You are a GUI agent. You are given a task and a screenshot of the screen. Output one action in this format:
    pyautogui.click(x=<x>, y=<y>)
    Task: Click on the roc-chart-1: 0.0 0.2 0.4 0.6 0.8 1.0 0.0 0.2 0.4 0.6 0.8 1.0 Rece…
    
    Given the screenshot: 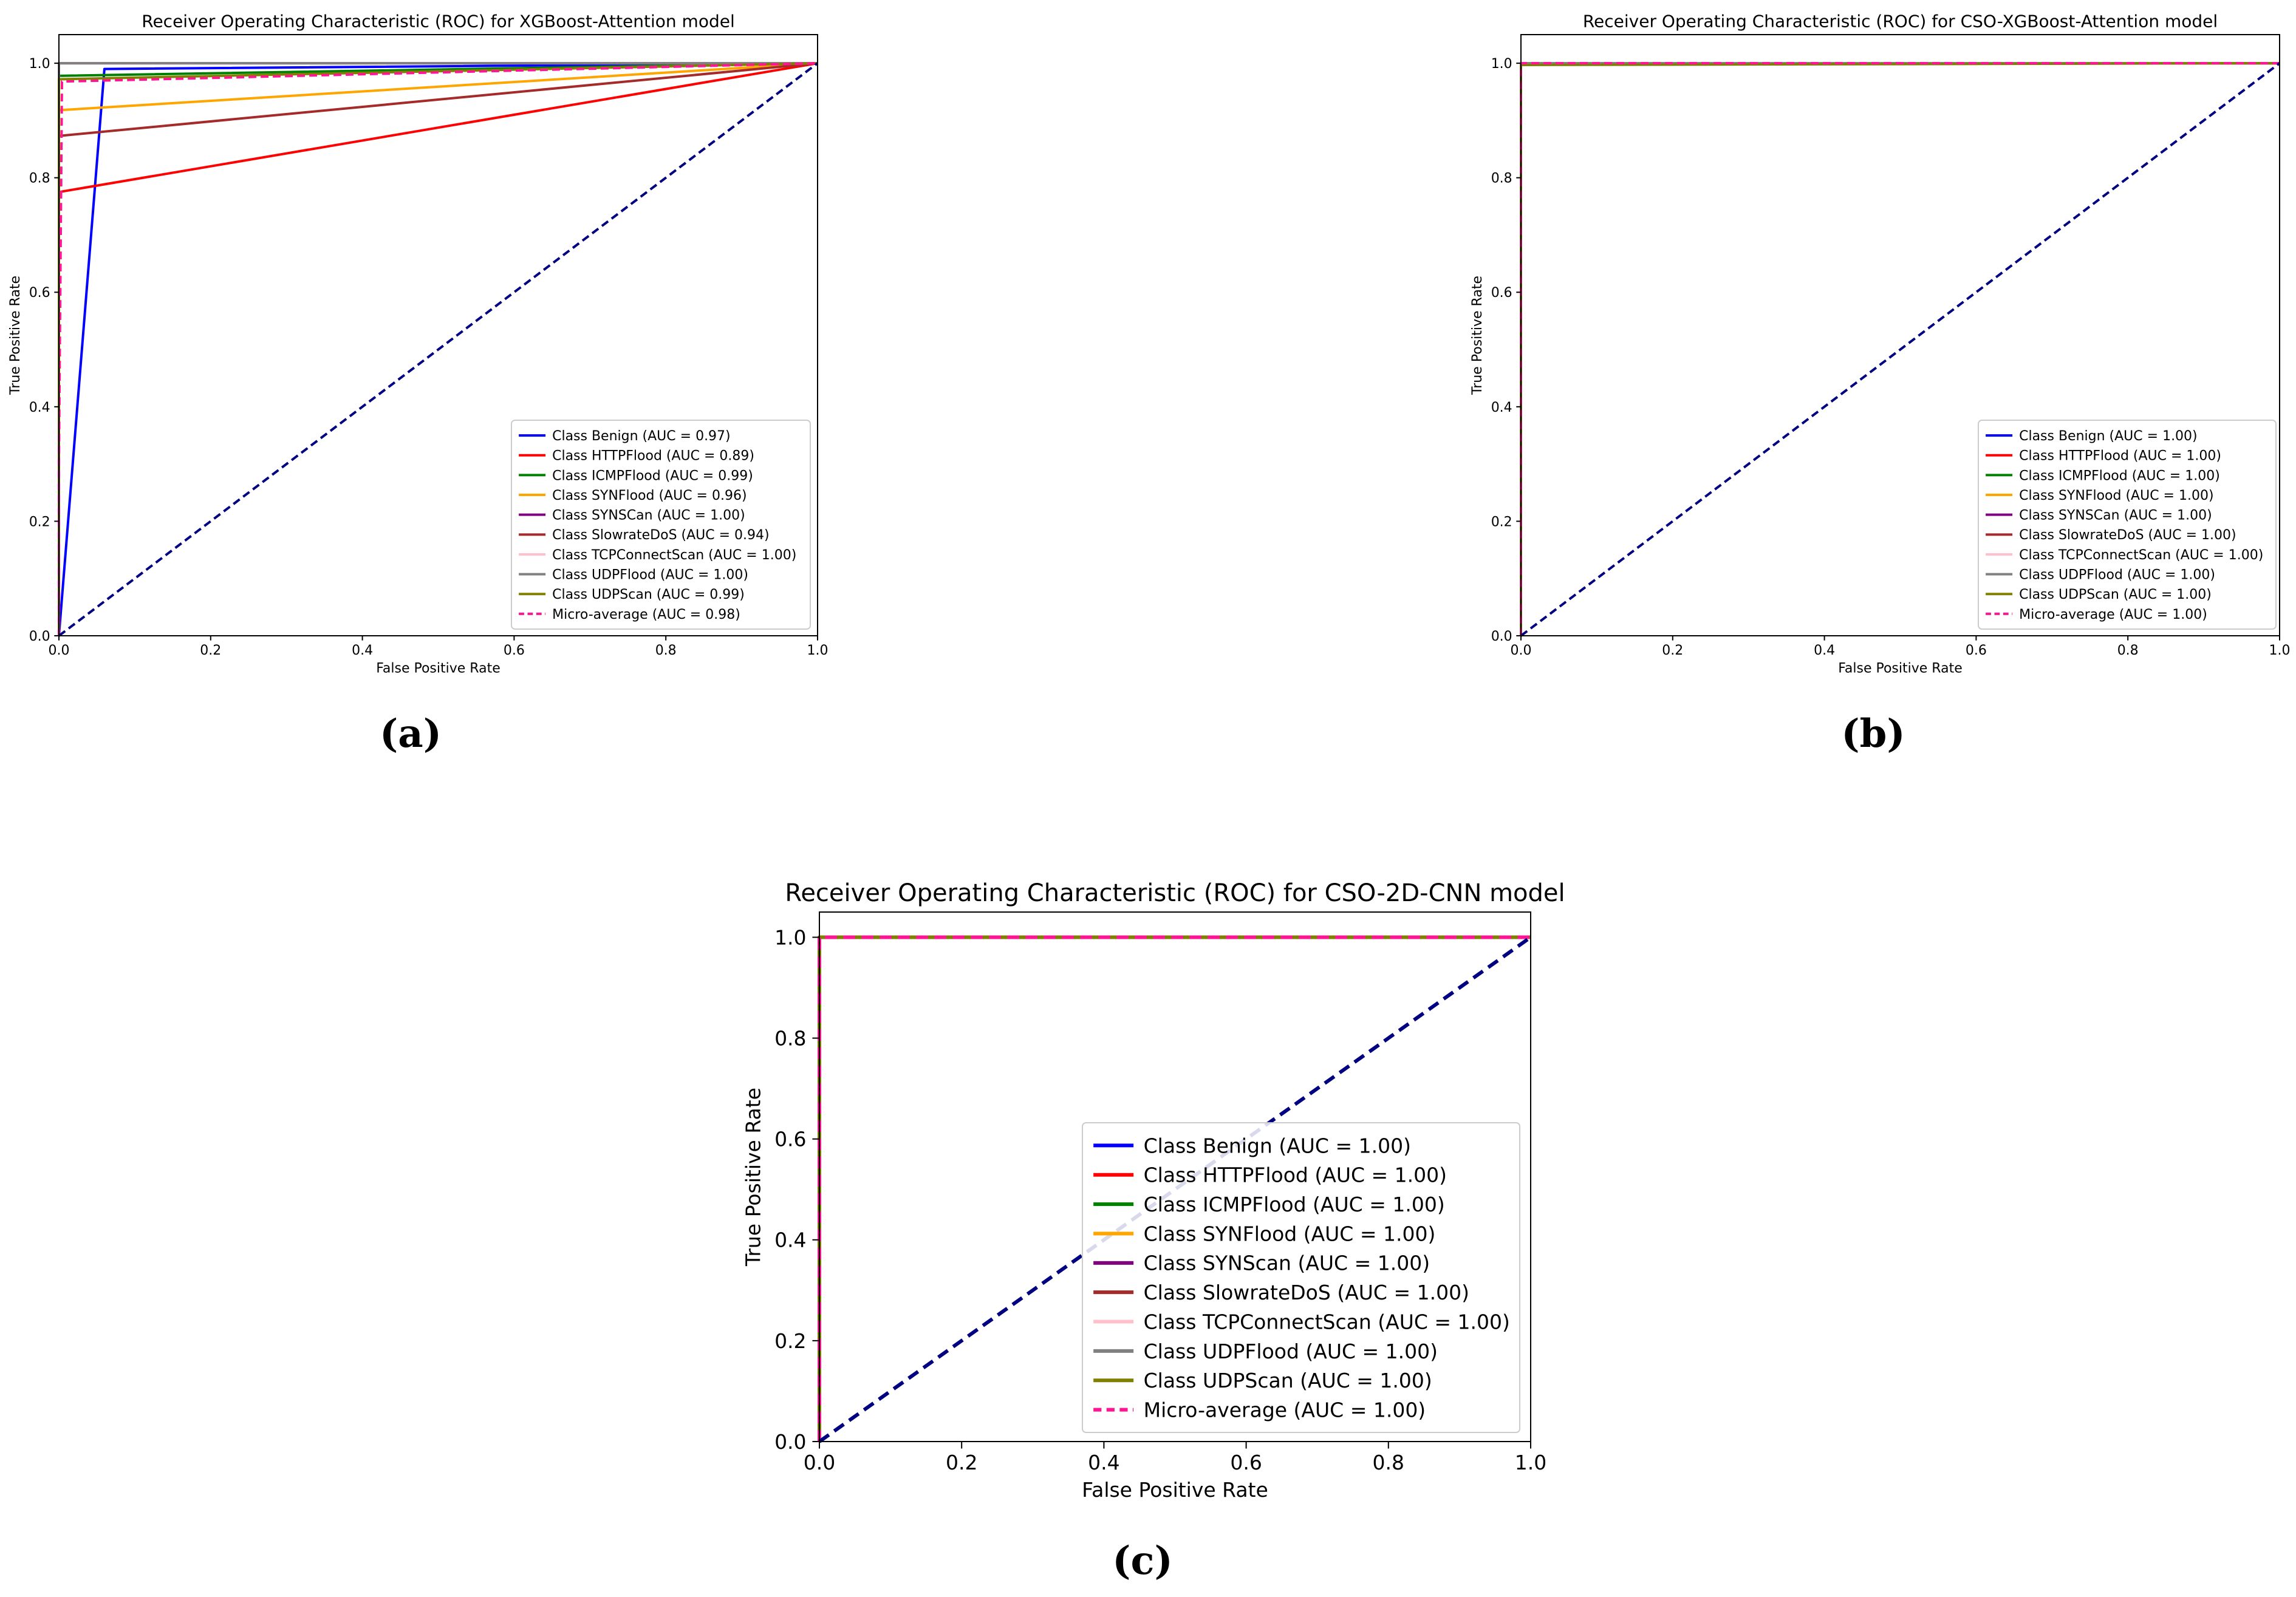 What is the action you would take?
    pyautogui.click(x=418, y=343)
    